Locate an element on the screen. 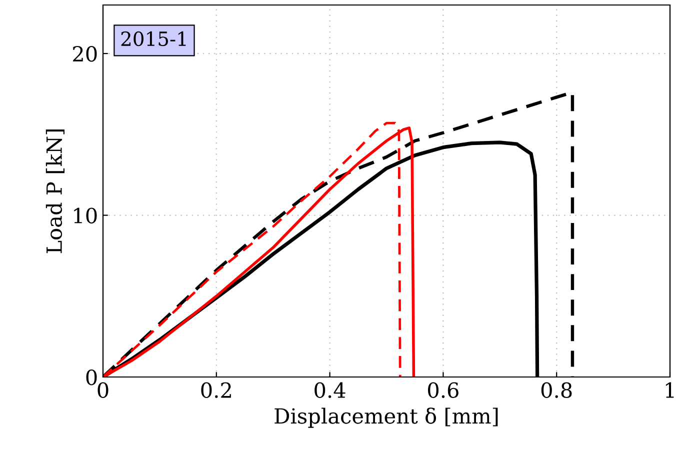 The image size is (679, 458). y-axis-title: Load P [kN] is located at coordinates (55, 192).